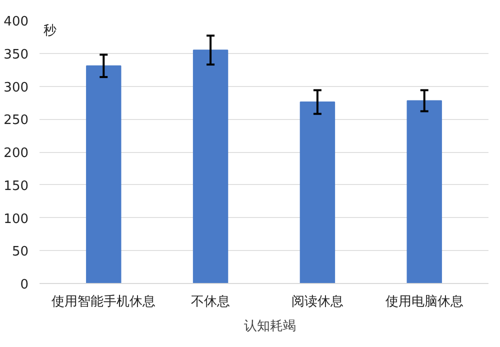  I want to click on y-axis-title: 秒, so click(50, 31).